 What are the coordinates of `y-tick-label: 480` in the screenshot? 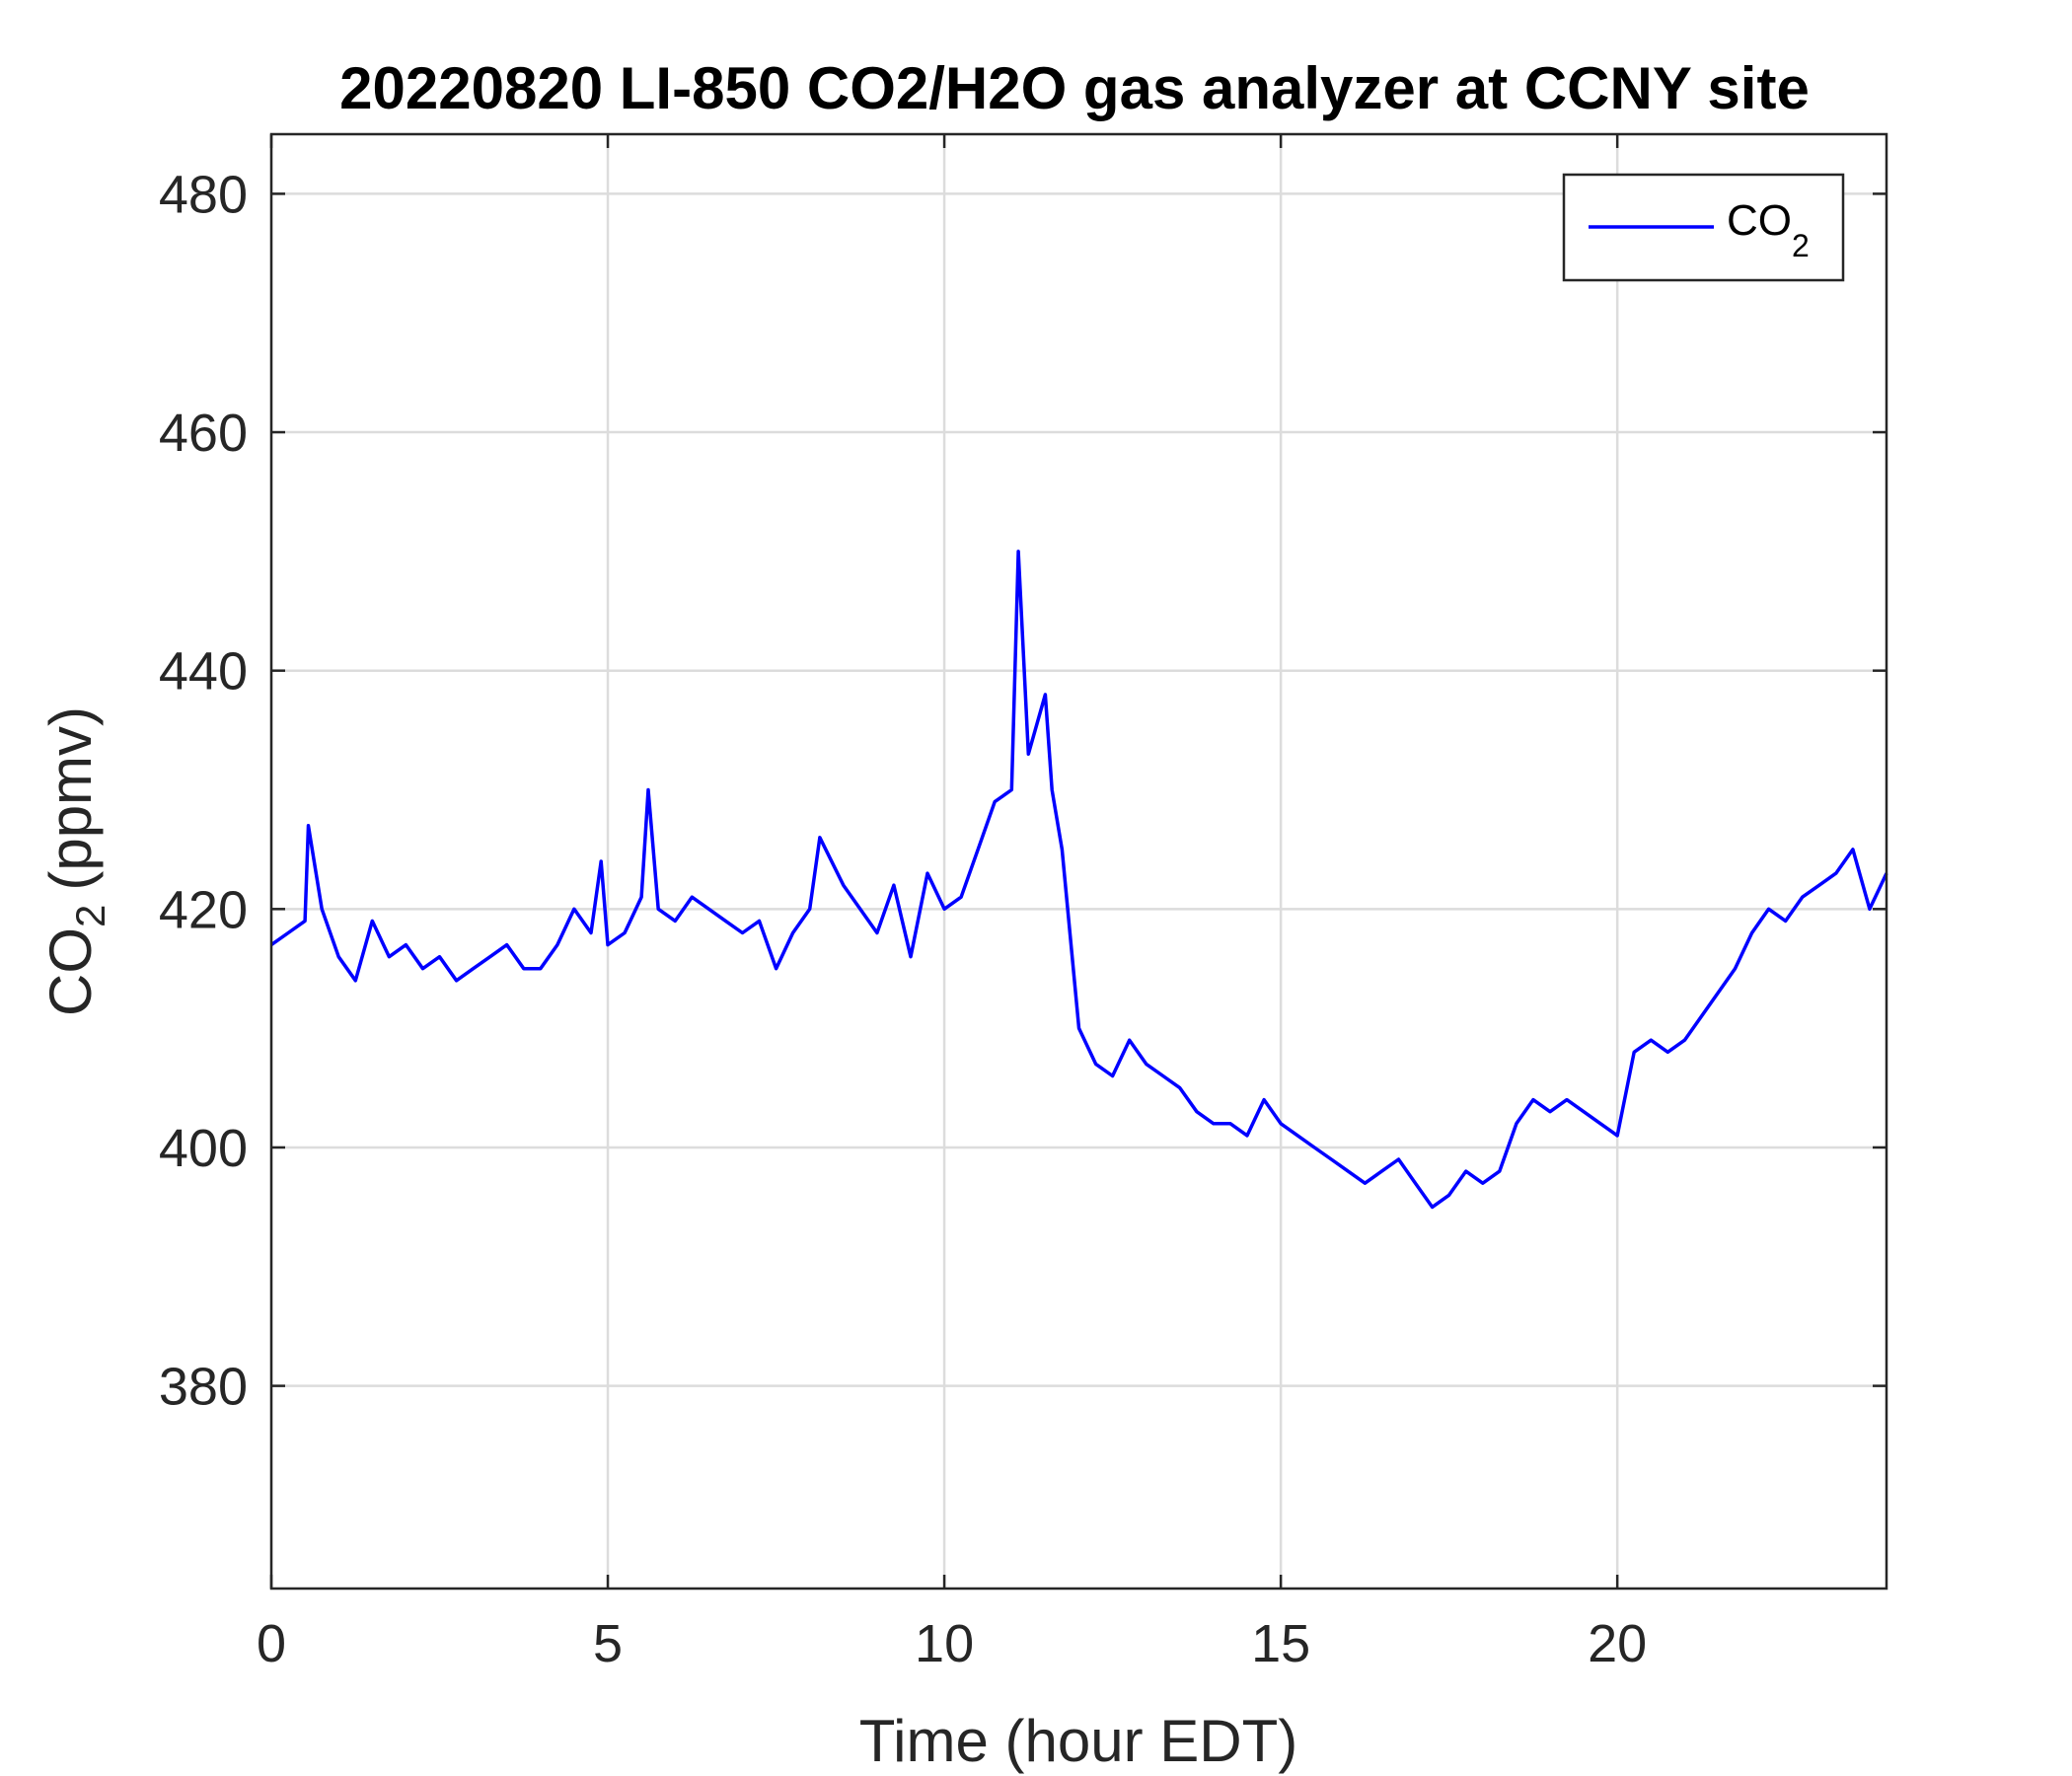 It's located at (204, 194).